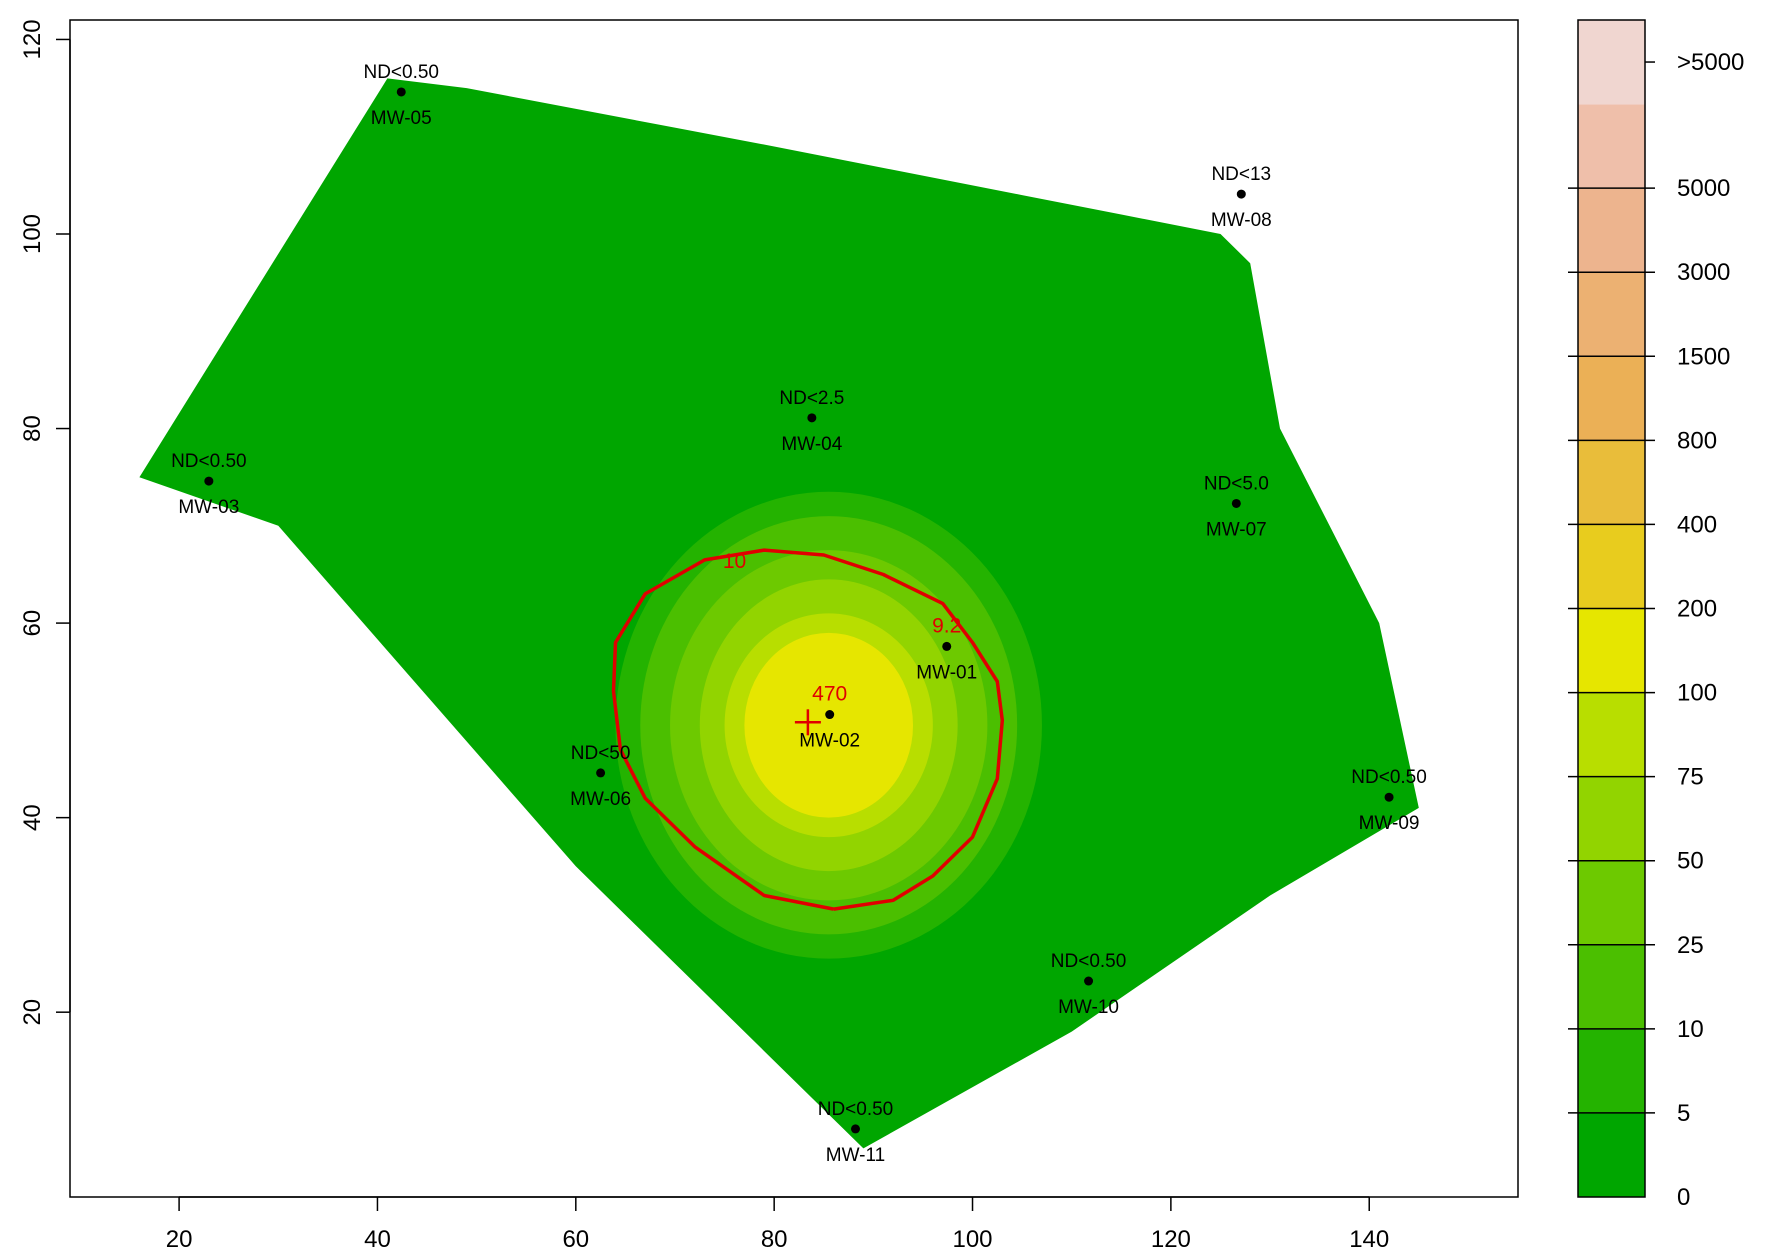 The height and width of the screenshot is (1257, 1769). I want to click on x-tick-label: 120, so click(1171, 1239).